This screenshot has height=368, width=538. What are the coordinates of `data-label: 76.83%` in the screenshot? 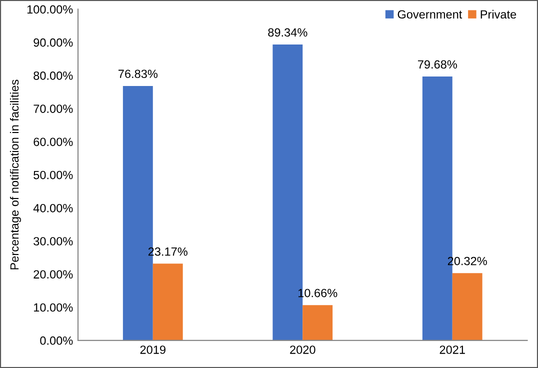 It's located at (138, 74).